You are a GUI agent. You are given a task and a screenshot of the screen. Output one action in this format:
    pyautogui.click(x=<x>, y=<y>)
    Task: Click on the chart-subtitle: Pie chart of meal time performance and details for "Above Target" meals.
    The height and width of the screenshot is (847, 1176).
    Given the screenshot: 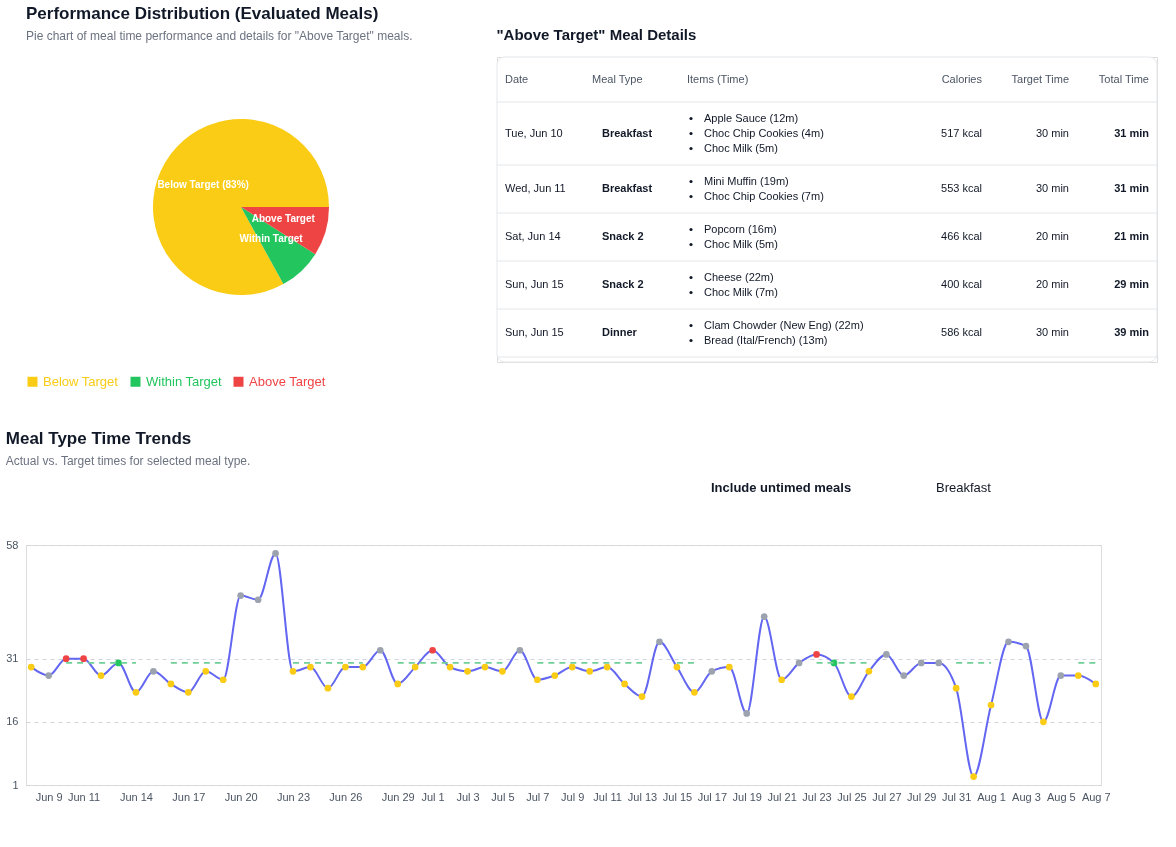 What is the action you would take?
    pyautogui.click(x=219, y=36)
    